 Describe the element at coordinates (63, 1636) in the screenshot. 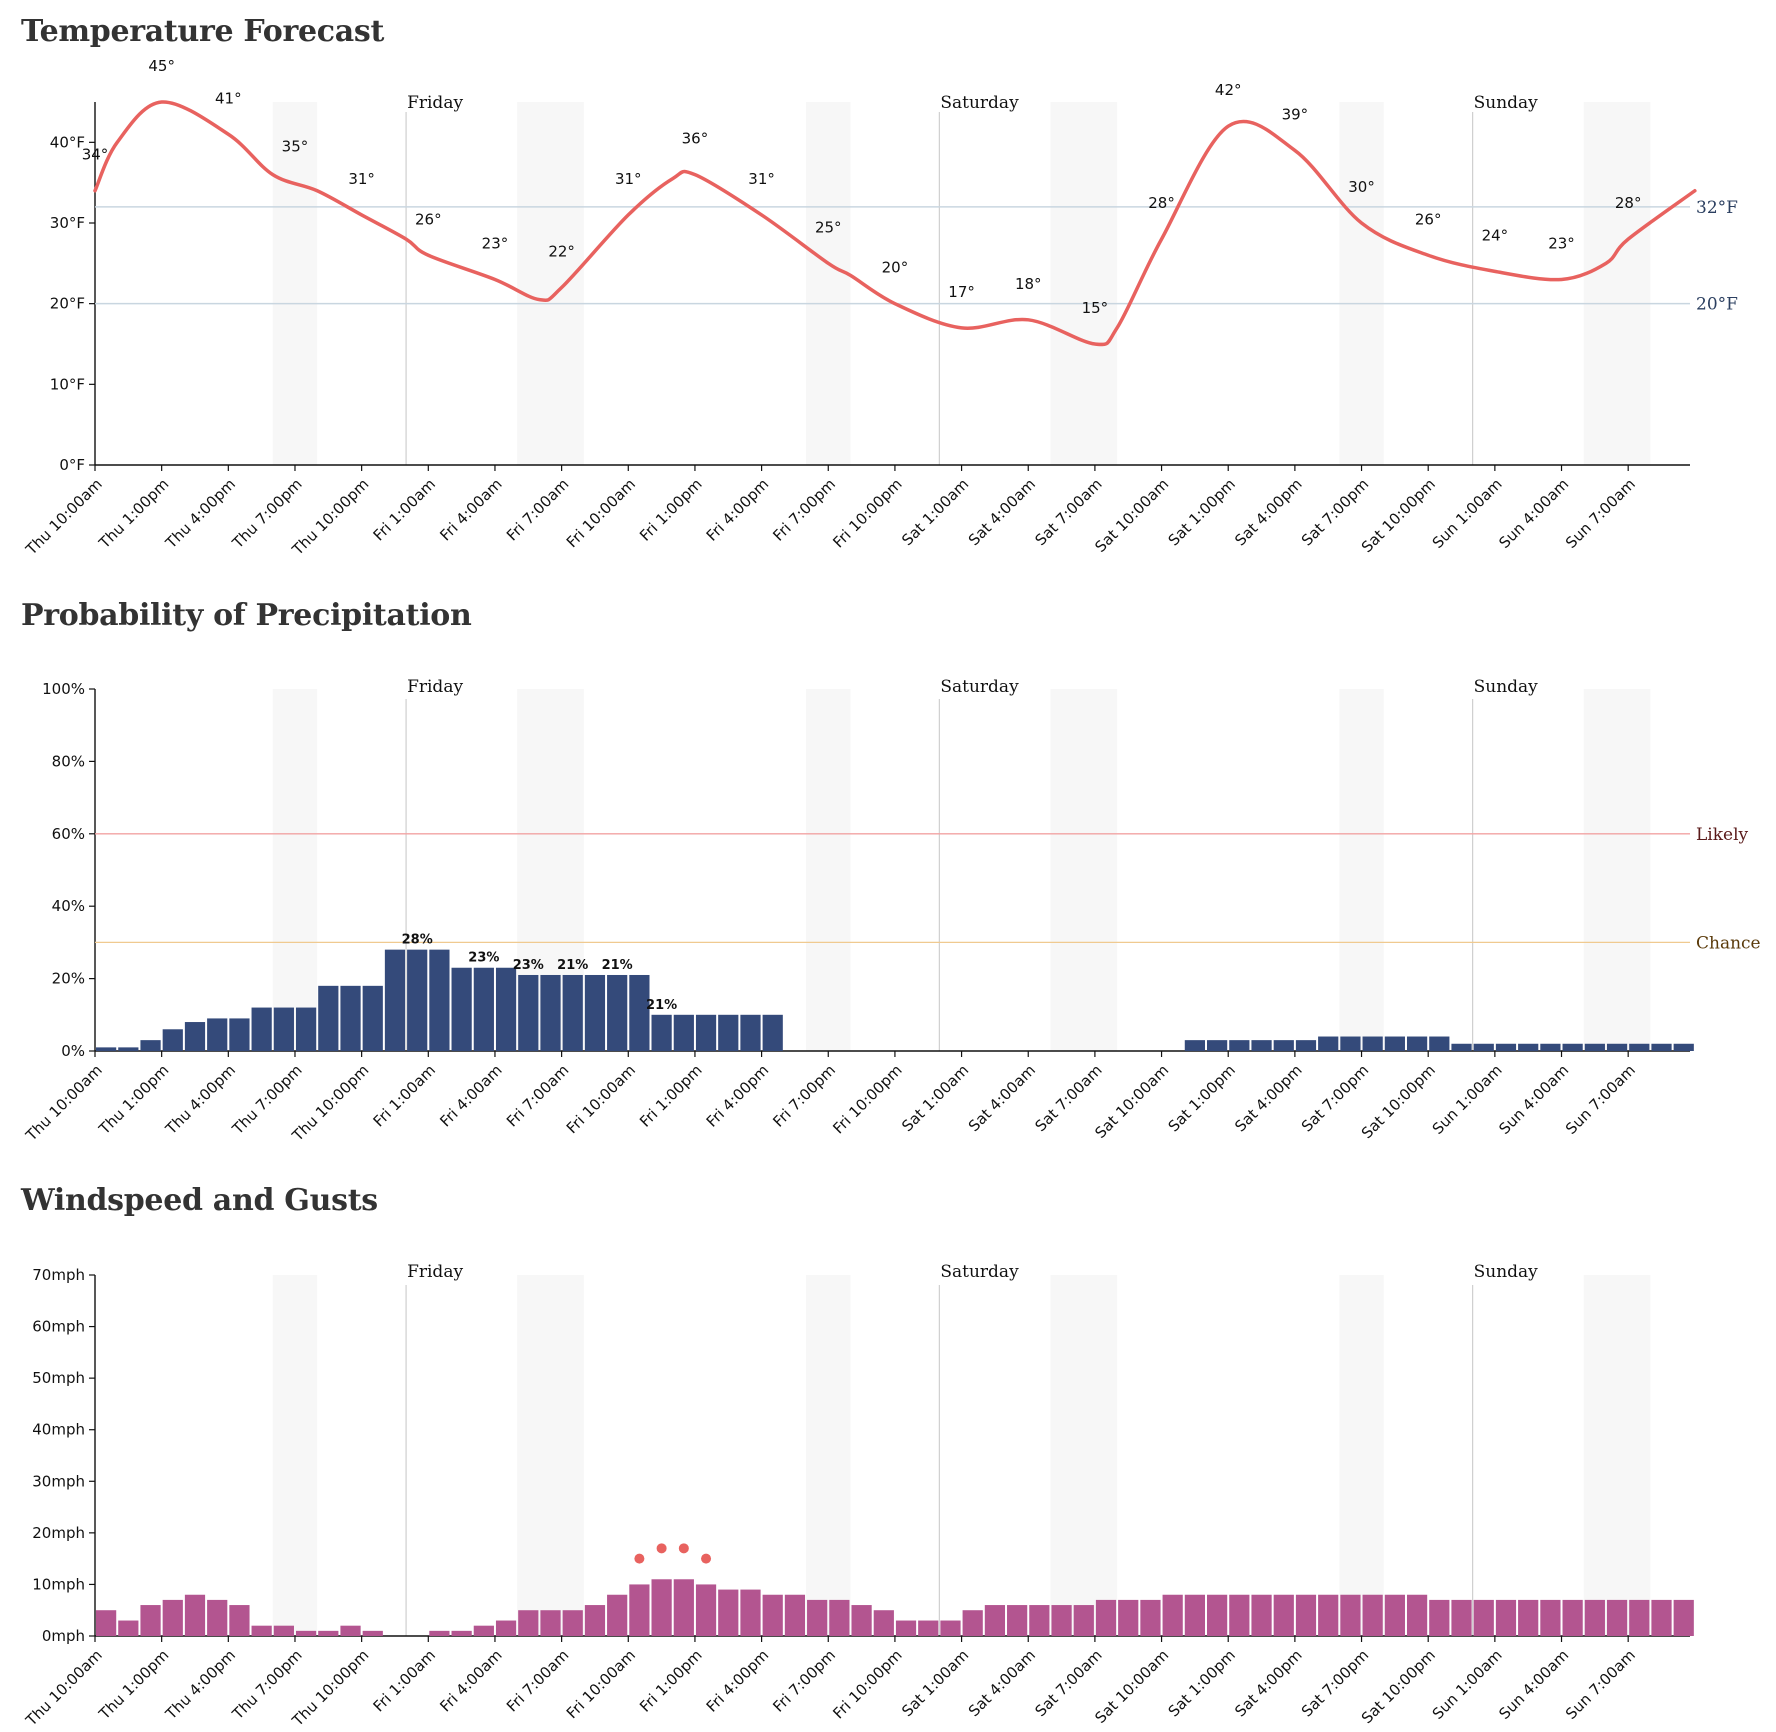

I see `y-tick-label: 0mph` at that location.